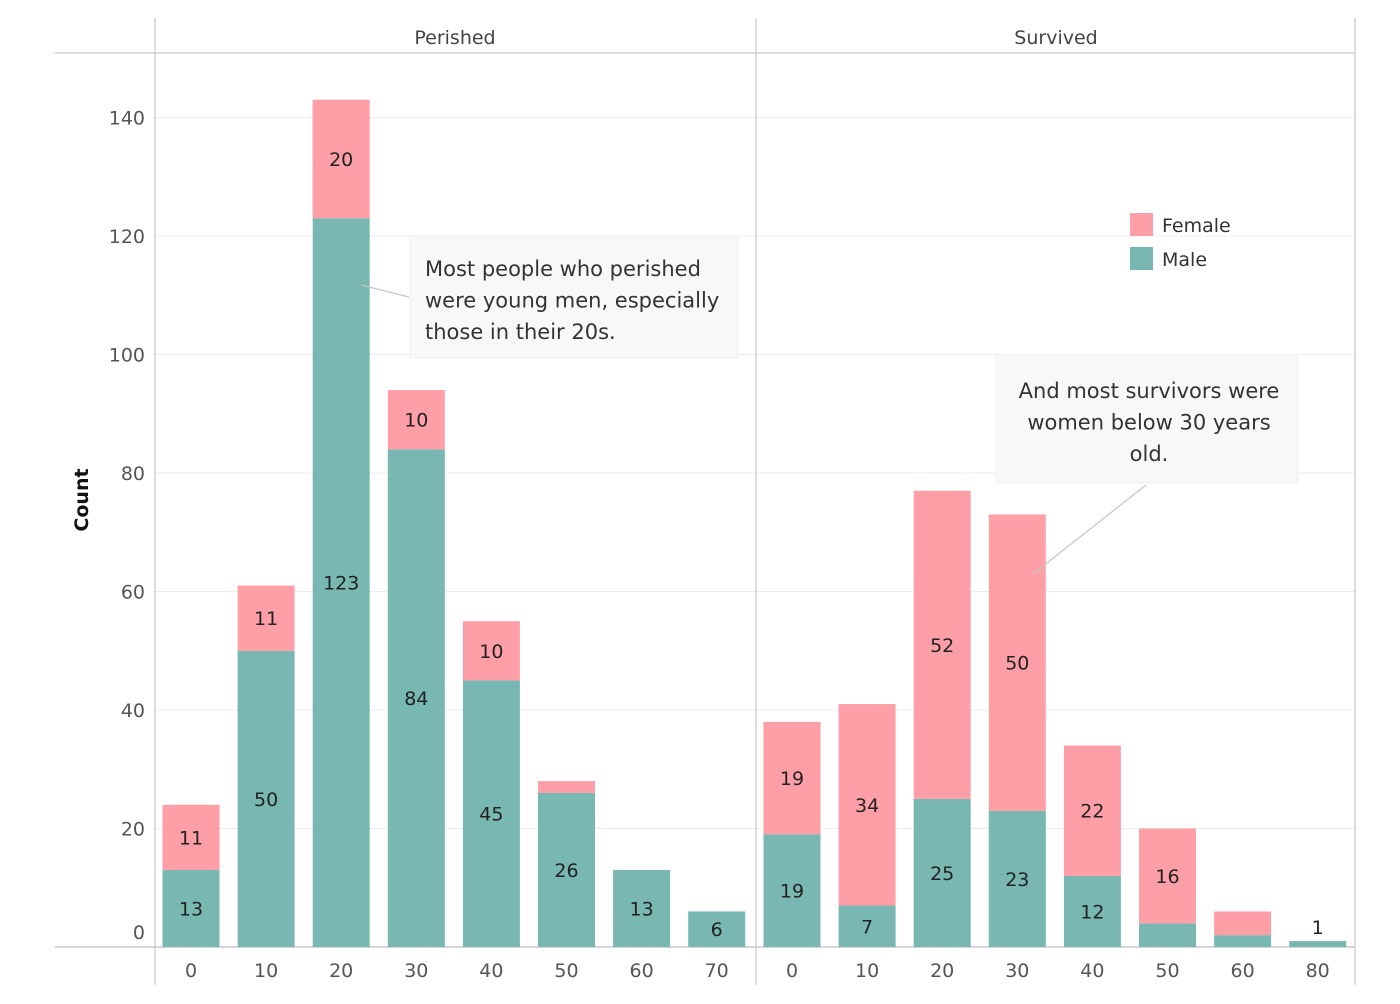  What do you see at coordinates (1149, 454) in the screenshot?
I see `annotation-text-line: old.` at bounding box center [1149, 454].